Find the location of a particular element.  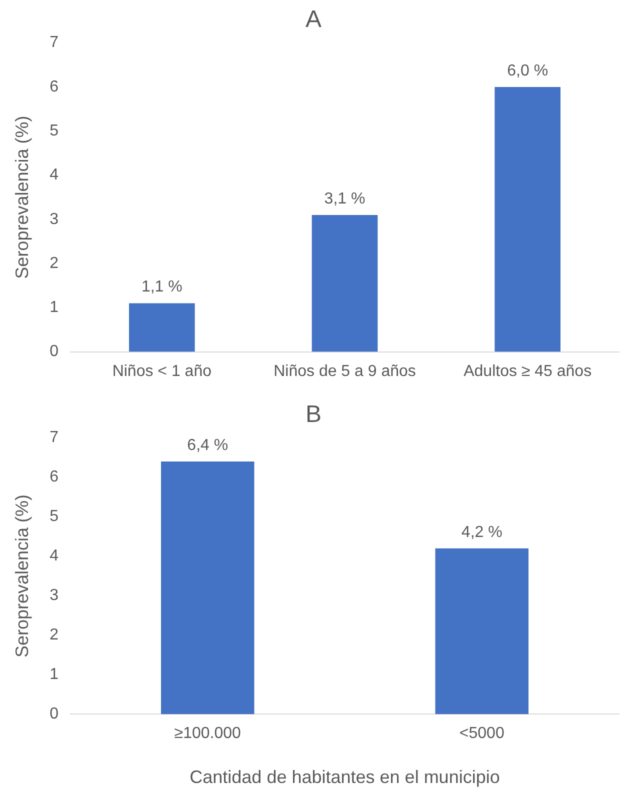

data-label: 6,0 % is located at coordinates (527, 71).